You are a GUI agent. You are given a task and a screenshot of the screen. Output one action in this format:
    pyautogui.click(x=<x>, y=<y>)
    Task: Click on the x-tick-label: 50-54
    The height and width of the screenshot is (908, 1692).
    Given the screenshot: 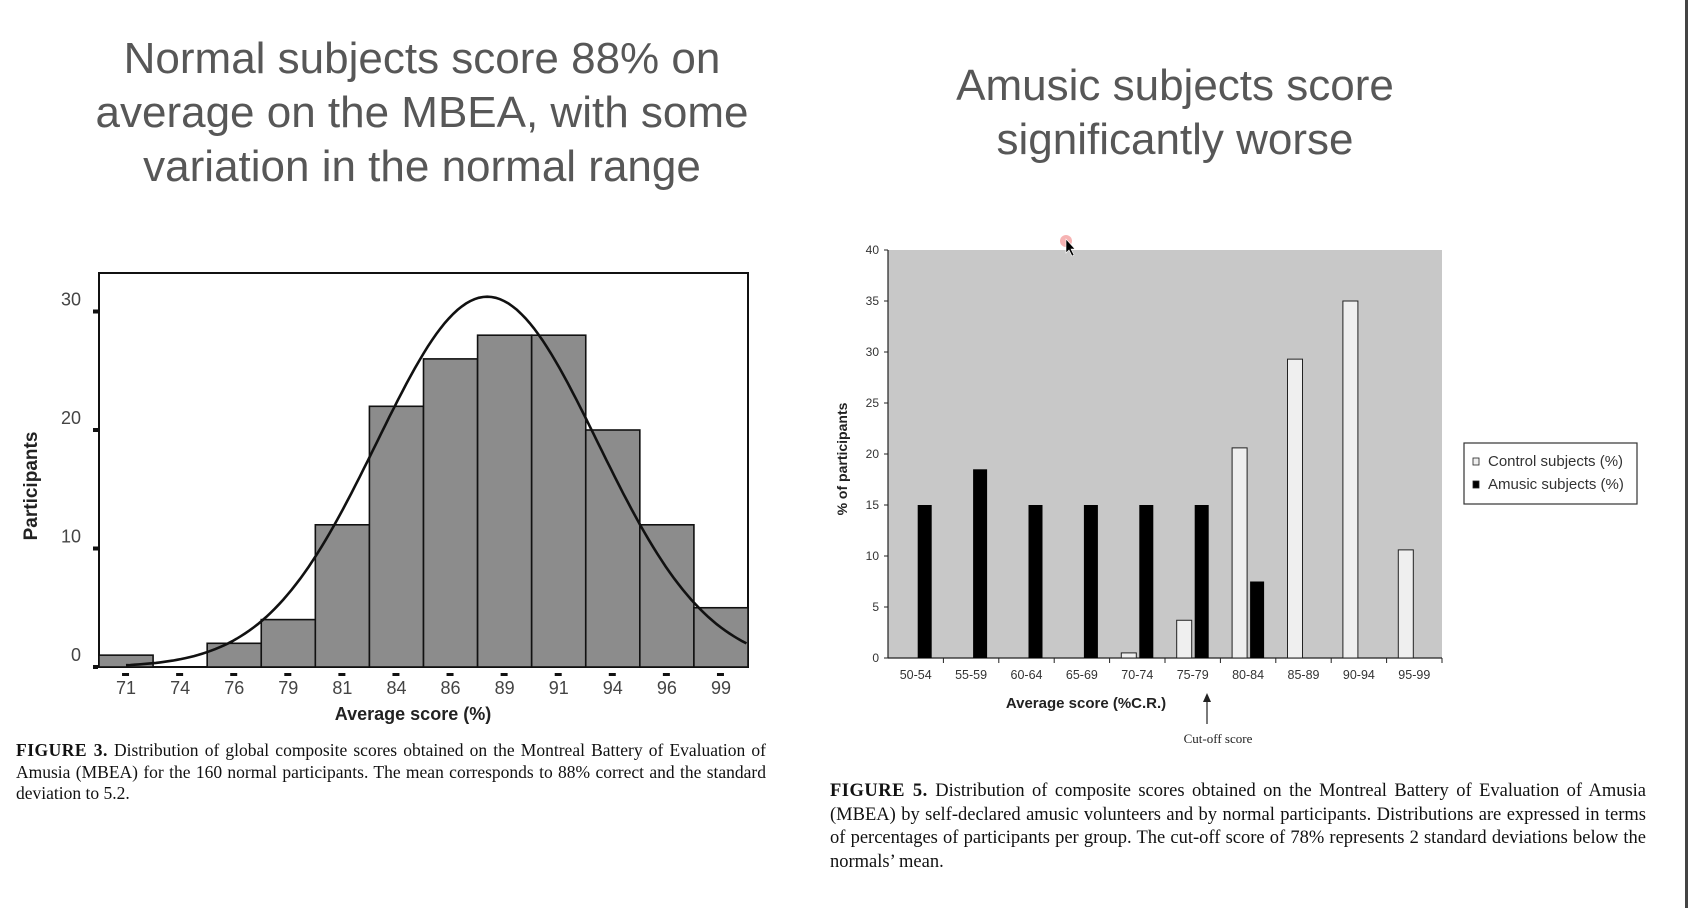 What is the action you would take?
    pyautogui.click(x=916, y=675)
    